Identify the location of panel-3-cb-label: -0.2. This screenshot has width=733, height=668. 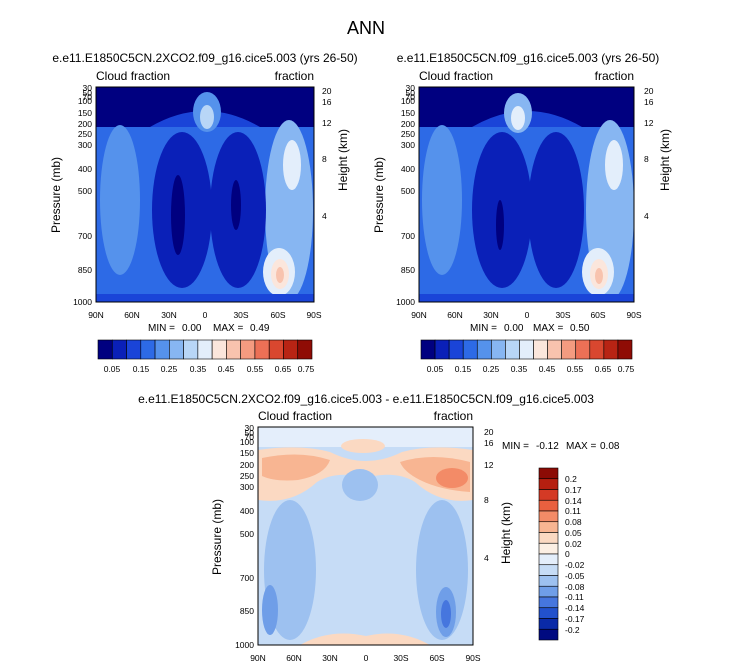
(572, 630).